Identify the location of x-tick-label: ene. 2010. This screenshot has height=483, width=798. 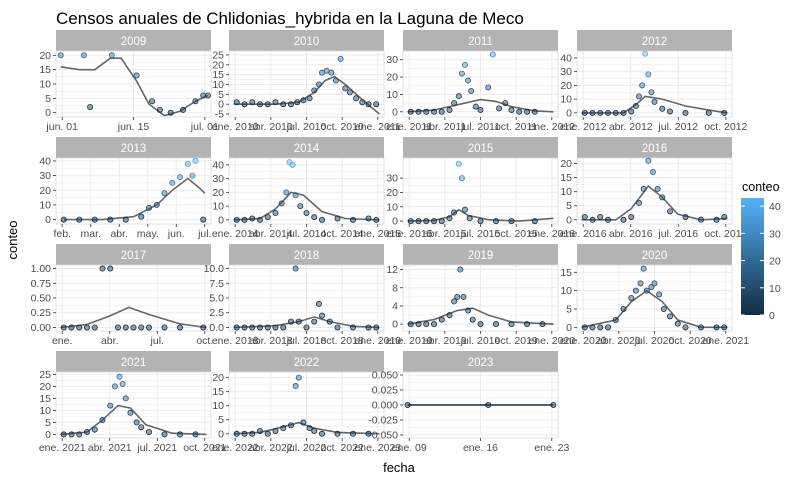
(235, 127).